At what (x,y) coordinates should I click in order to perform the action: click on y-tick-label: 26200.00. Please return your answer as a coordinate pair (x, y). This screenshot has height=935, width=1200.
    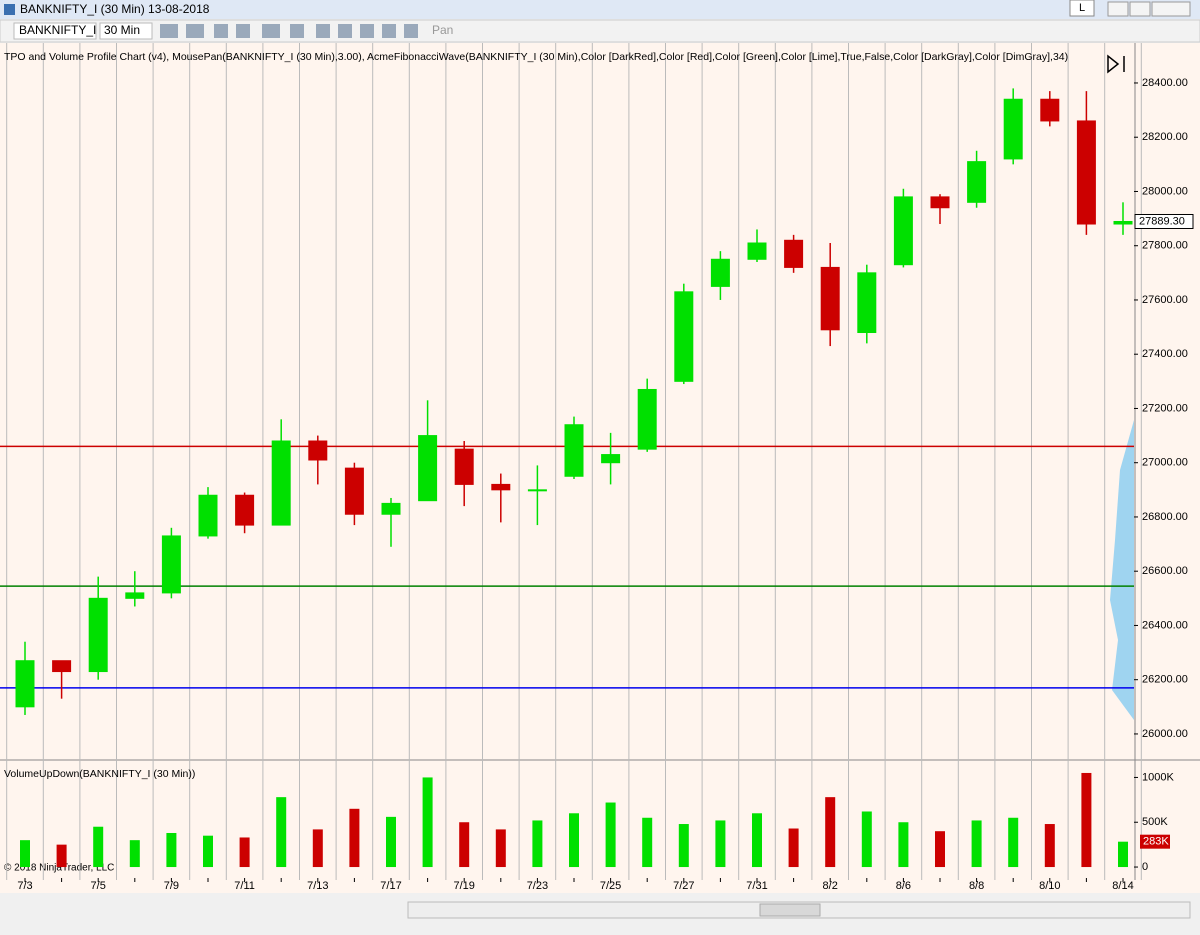
    Looking at the image, I should click on (1165, 680).